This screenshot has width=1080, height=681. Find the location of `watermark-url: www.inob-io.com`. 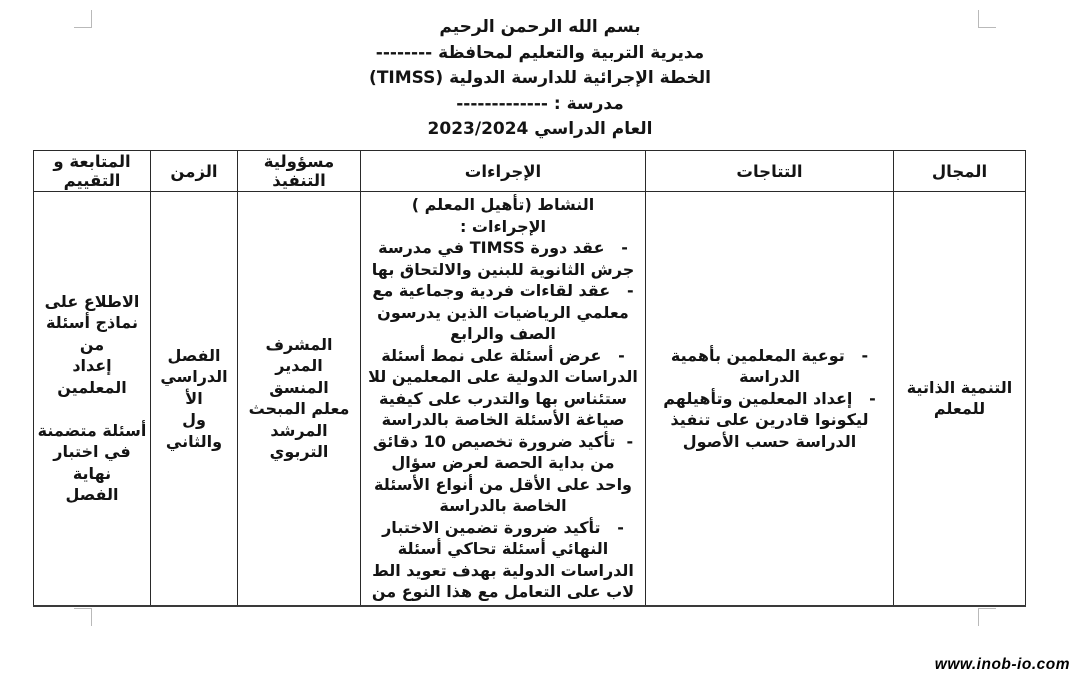

watermark-url: www.inob-io.com is located at coordinates (1002, 664).